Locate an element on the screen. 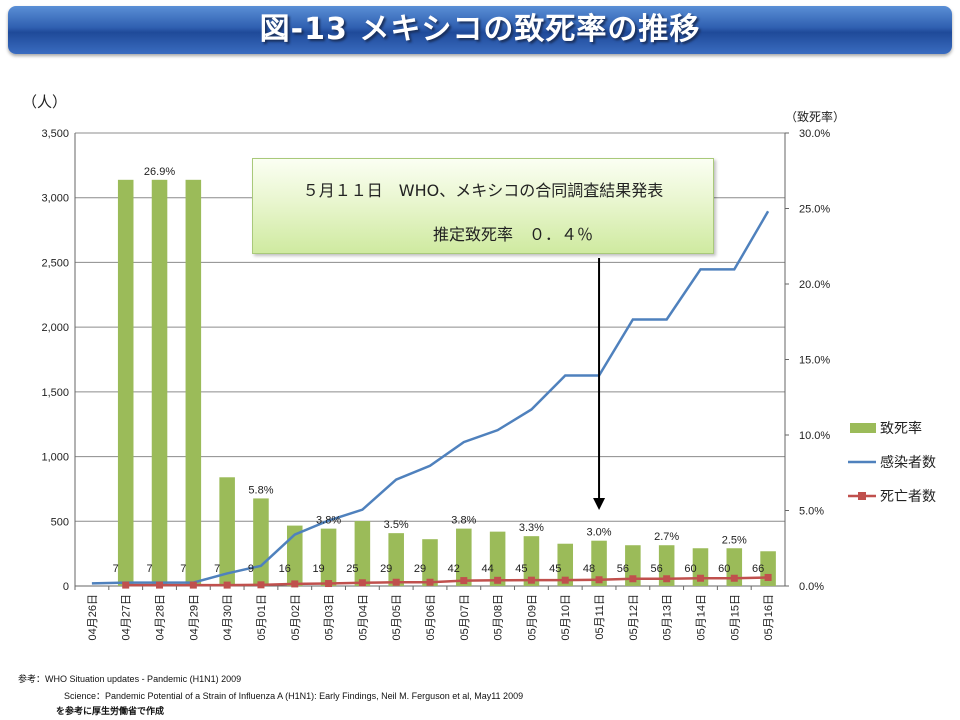 The height and width of the screenshot is (720, 960). death-label: 44 is located at coordinates (487, 569).